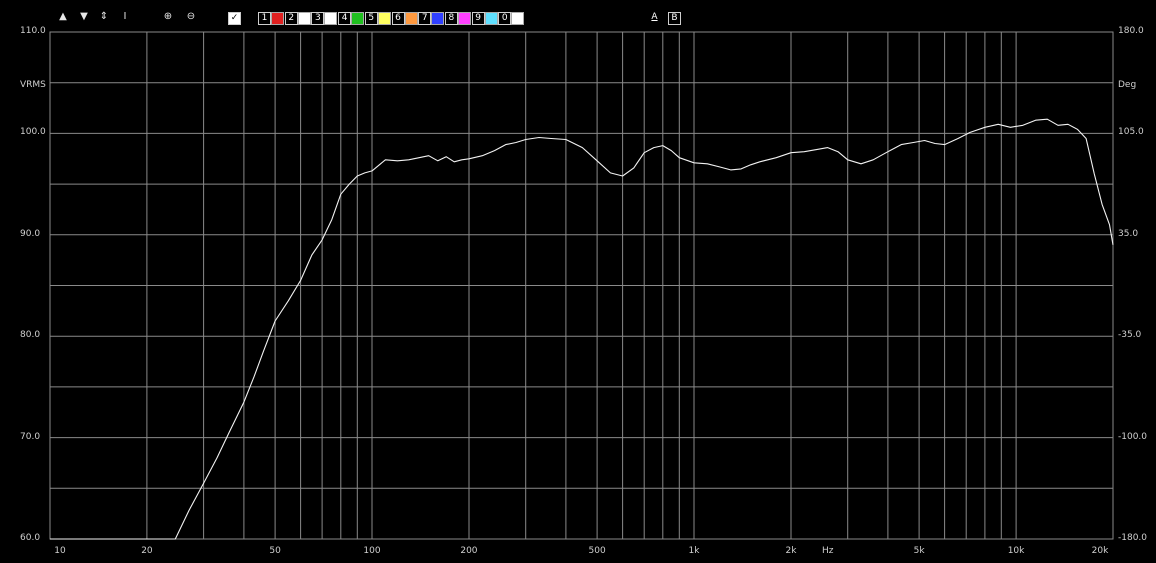 This screenshot has width=1156, height=563. Describe the element at coordinates (505, 18) in the screenshot. I see `trace-number: 0` at that location.